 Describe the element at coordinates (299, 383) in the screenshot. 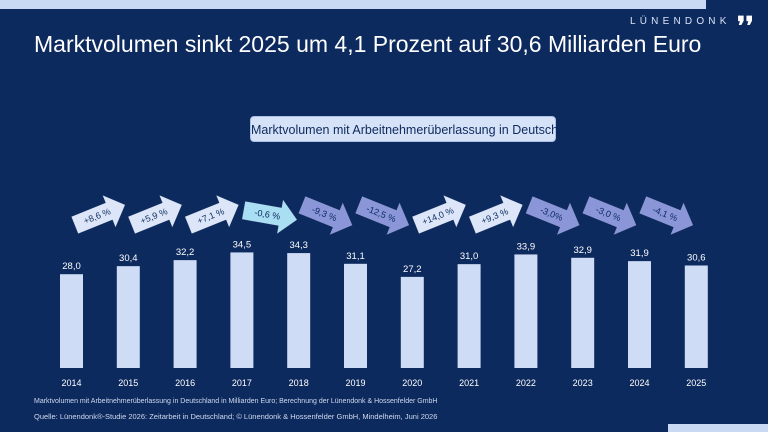

I see `year-label-2018: 2018` at that location.